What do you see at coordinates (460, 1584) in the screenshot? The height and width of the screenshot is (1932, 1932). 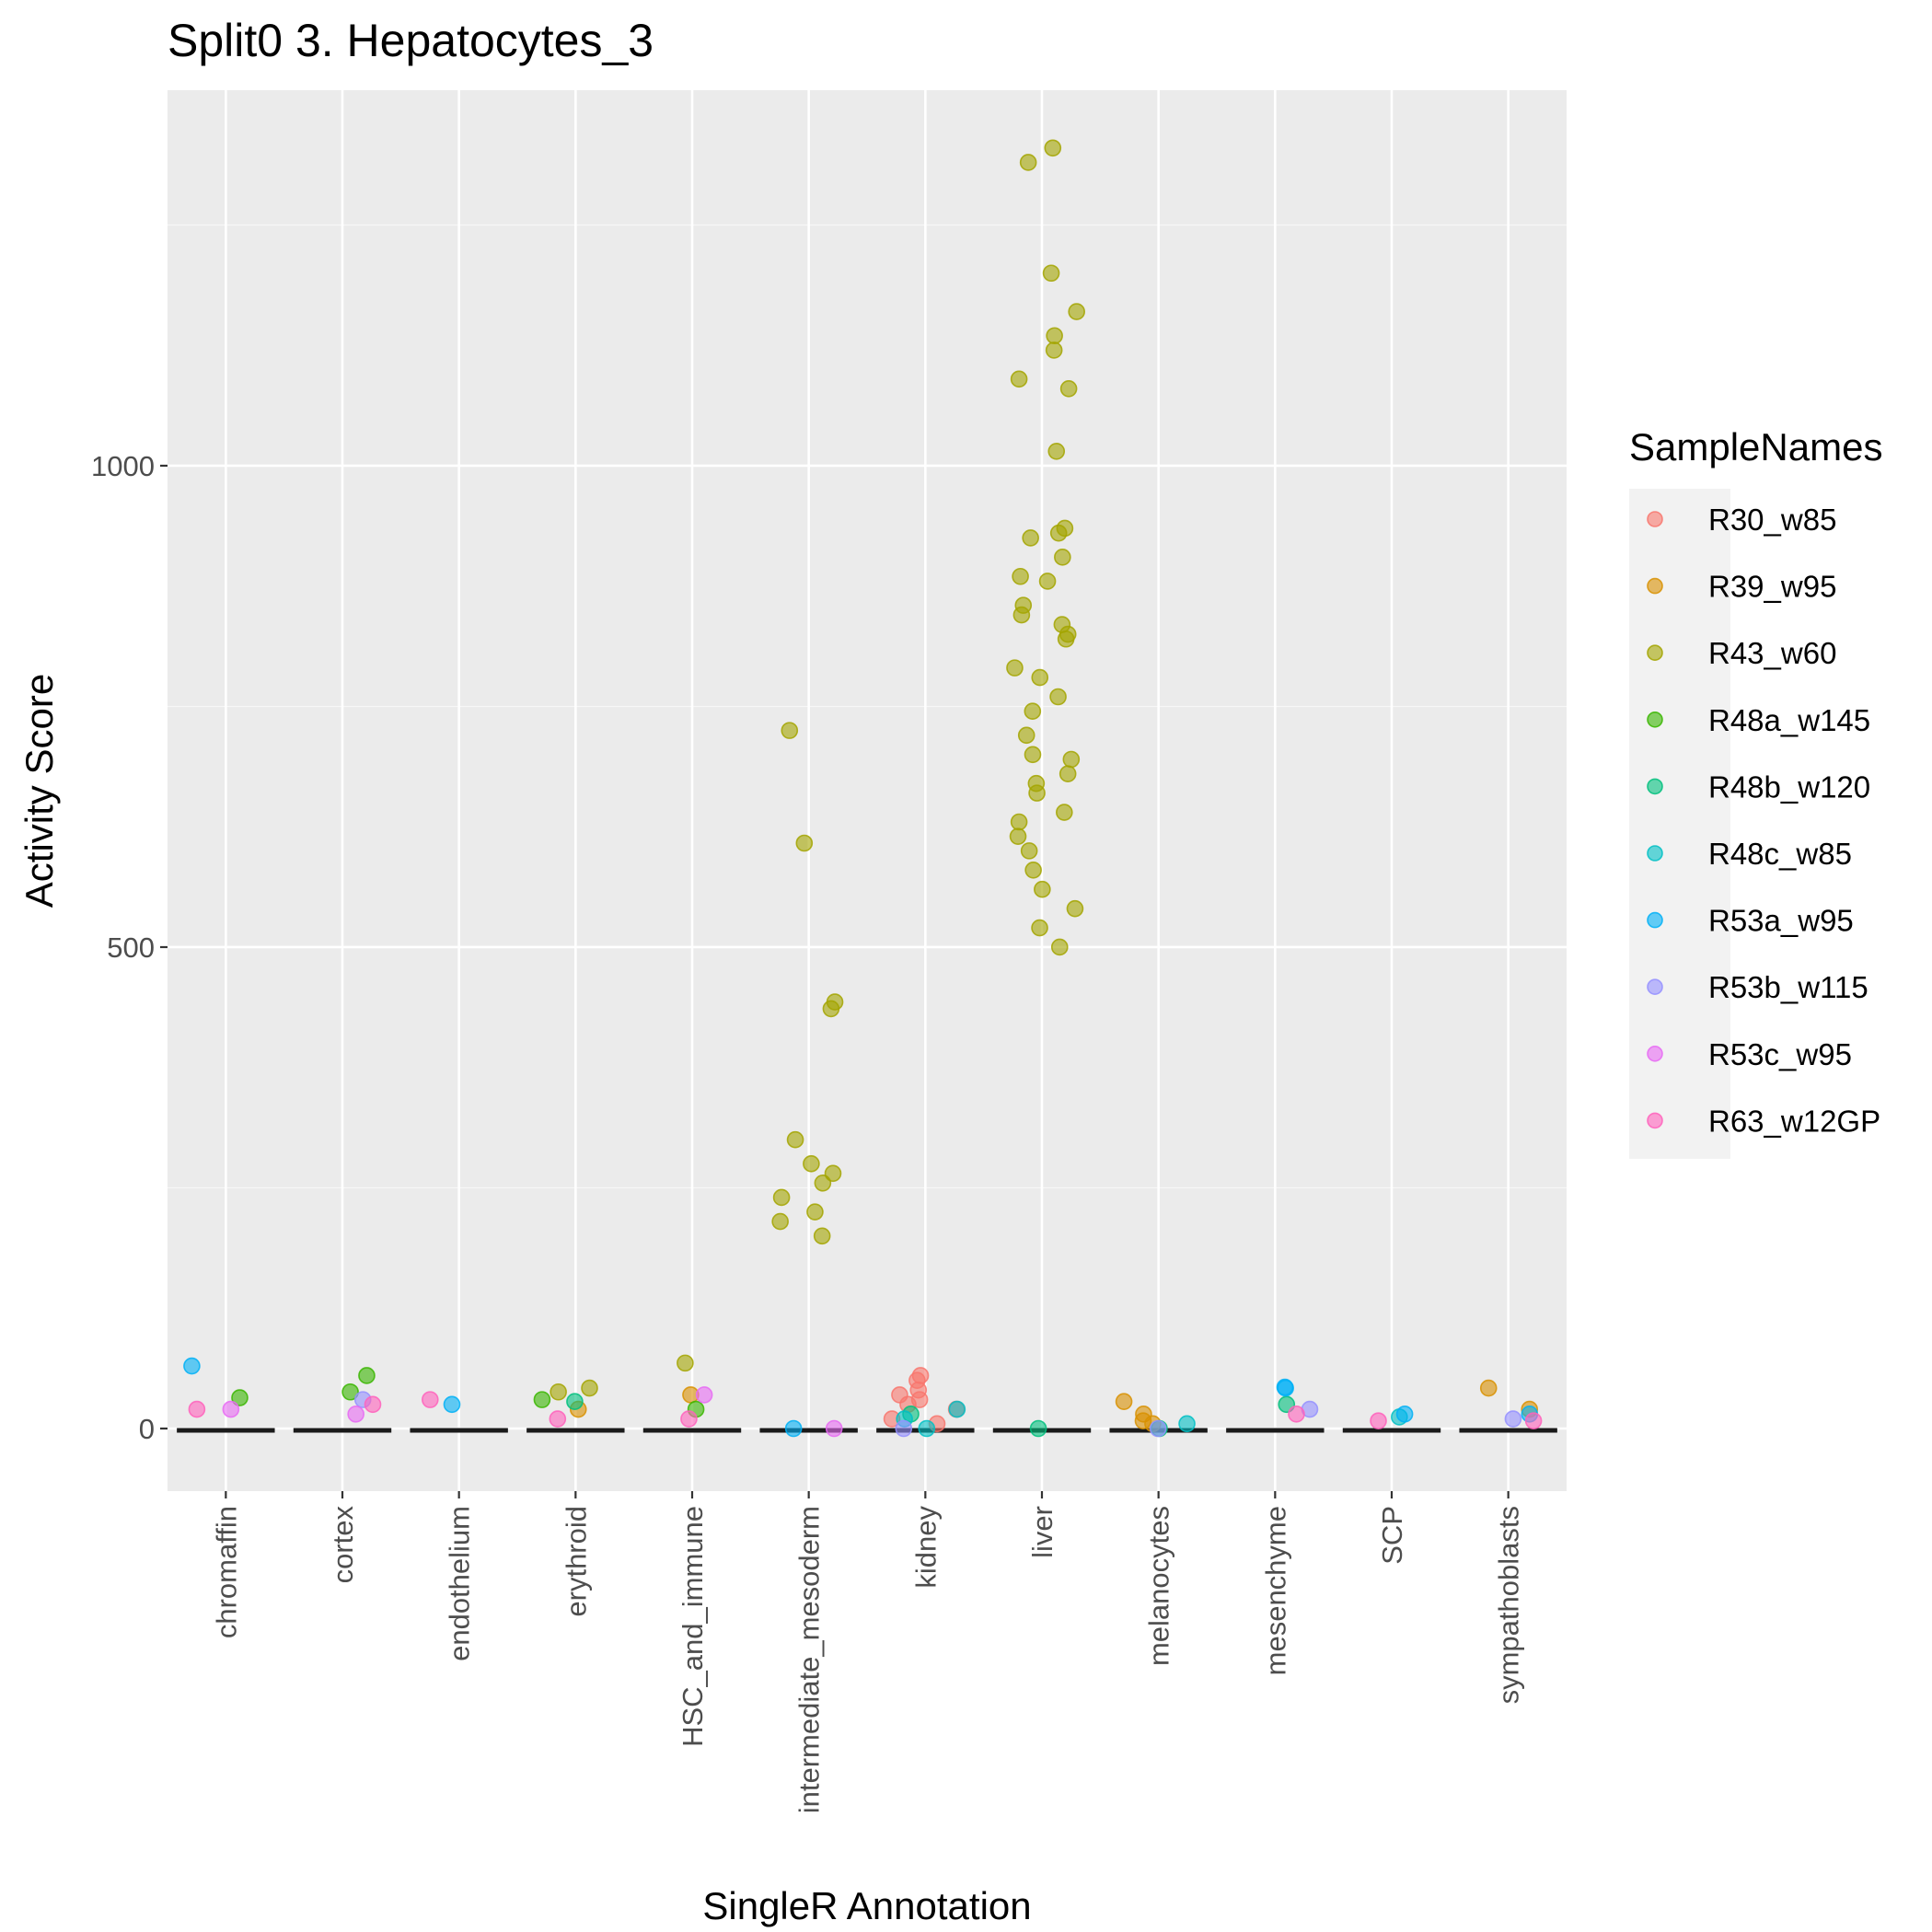 I see `x-tick-label: endothelium` at bounding box center [460, 1584].